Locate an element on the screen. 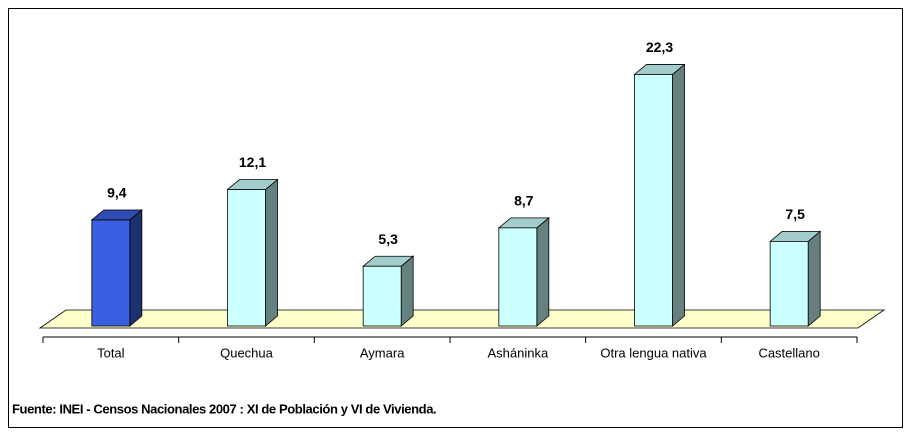 The image size is (911, 436). x-tick-label: Asháninka is located at coordinates (517, 352).